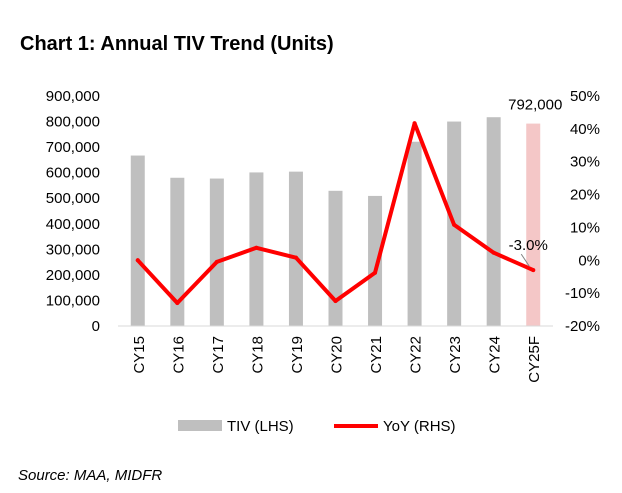 This screenshot has width=622, height=493. I want to click on x-tick-label: CY20, so click(337, 355).